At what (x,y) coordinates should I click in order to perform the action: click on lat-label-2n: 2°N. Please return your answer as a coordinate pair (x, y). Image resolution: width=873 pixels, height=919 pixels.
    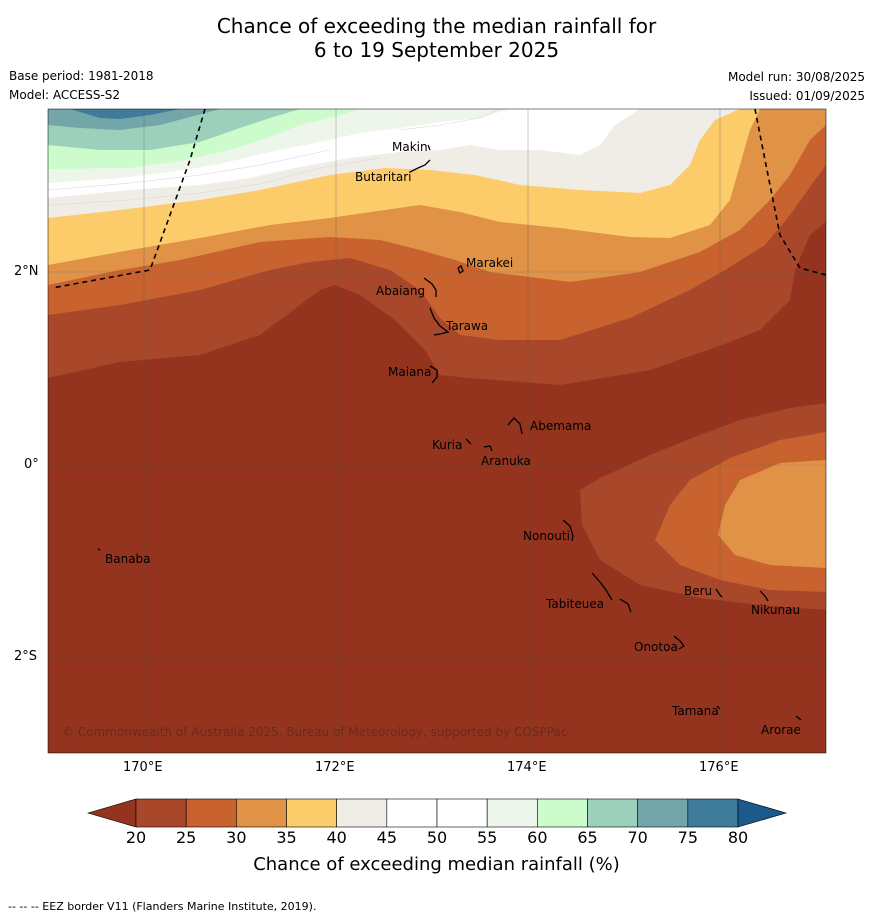
    Looking at the image, I should click on (26, 271).